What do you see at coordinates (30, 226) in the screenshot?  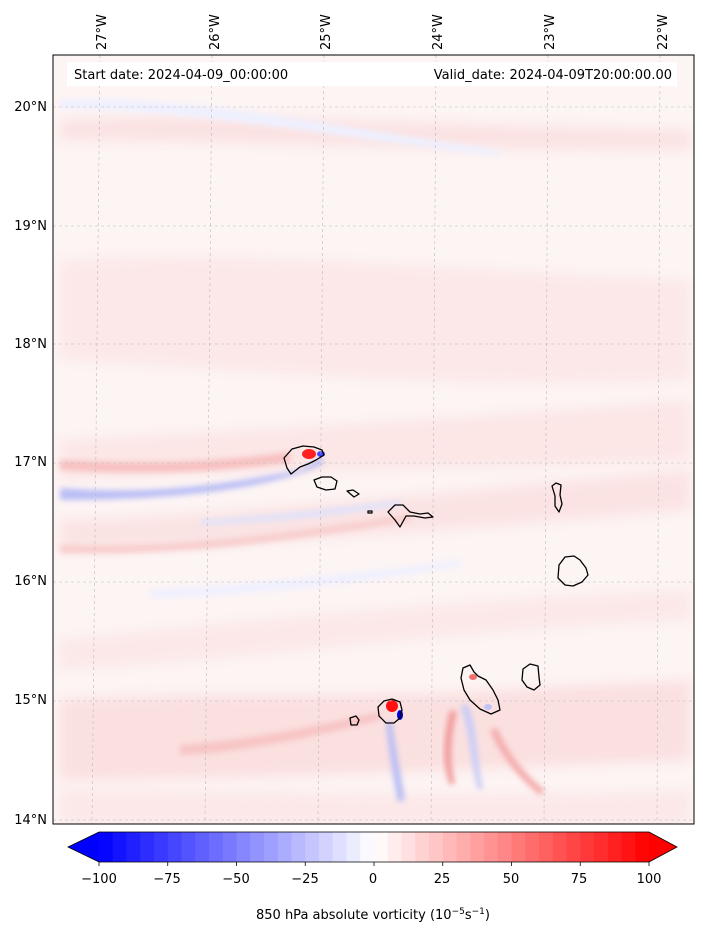 I see `lat-label-19n: 19°N` at bounding box center [30, 226].